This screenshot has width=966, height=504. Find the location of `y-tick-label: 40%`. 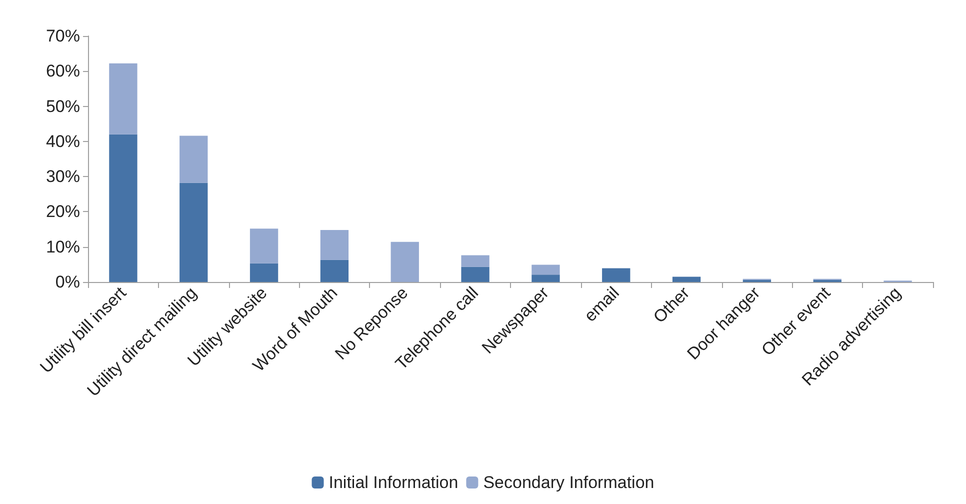

y-tick-label: 40% is located at coordinates (63, 141).